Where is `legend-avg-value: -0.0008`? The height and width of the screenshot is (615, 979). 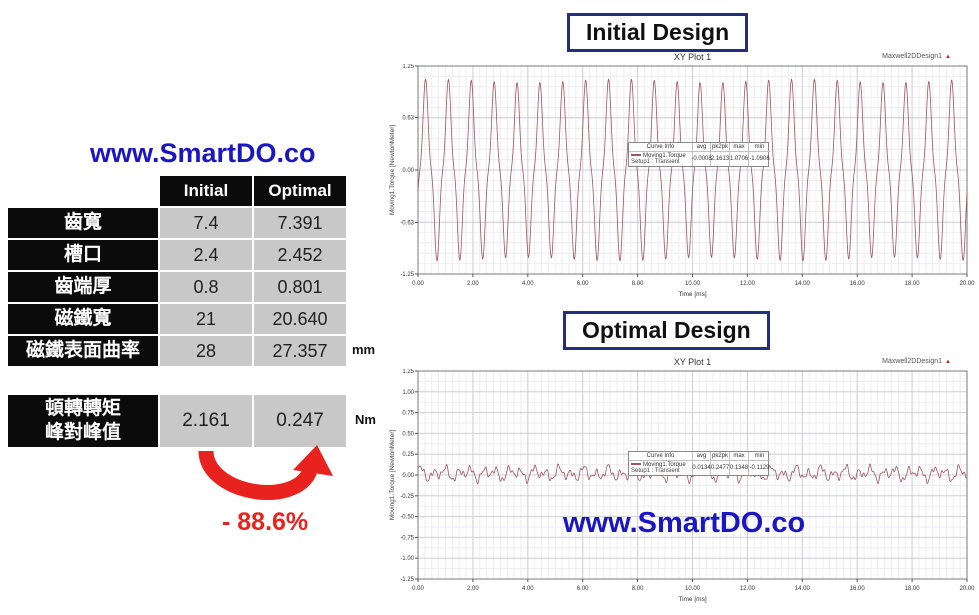
legend-avg-value: -0.0008 is located at coordinates (701, 159).